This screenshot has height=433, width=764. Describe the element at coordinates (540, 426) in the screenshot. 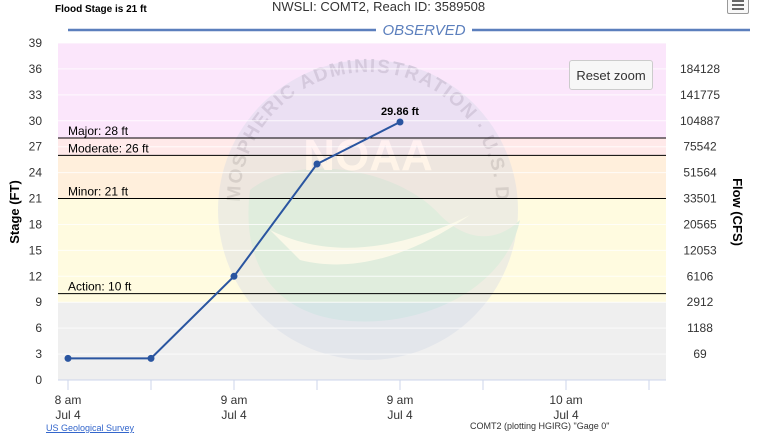

I see `plot-note: COMT2 (plotting HGIRG) "Gage 0"` at that location.